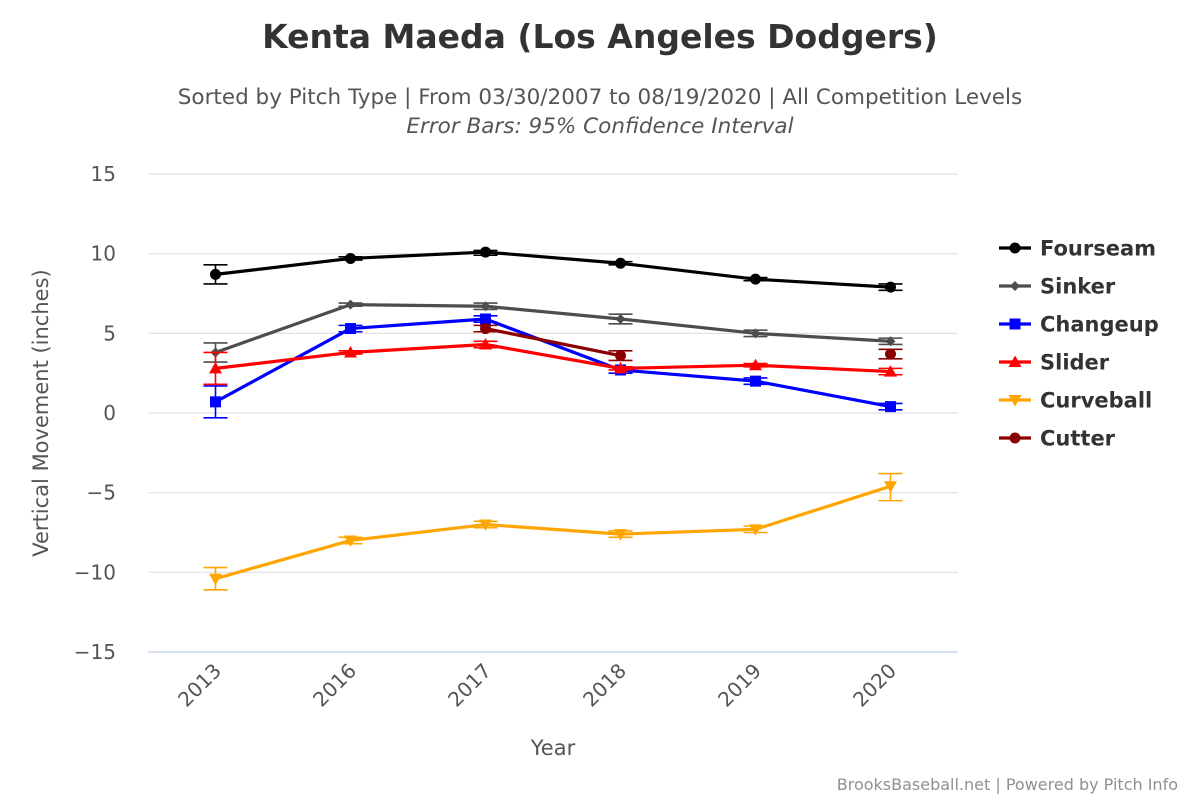  I want to click on legend-label: Slider, so click(1075, 363).